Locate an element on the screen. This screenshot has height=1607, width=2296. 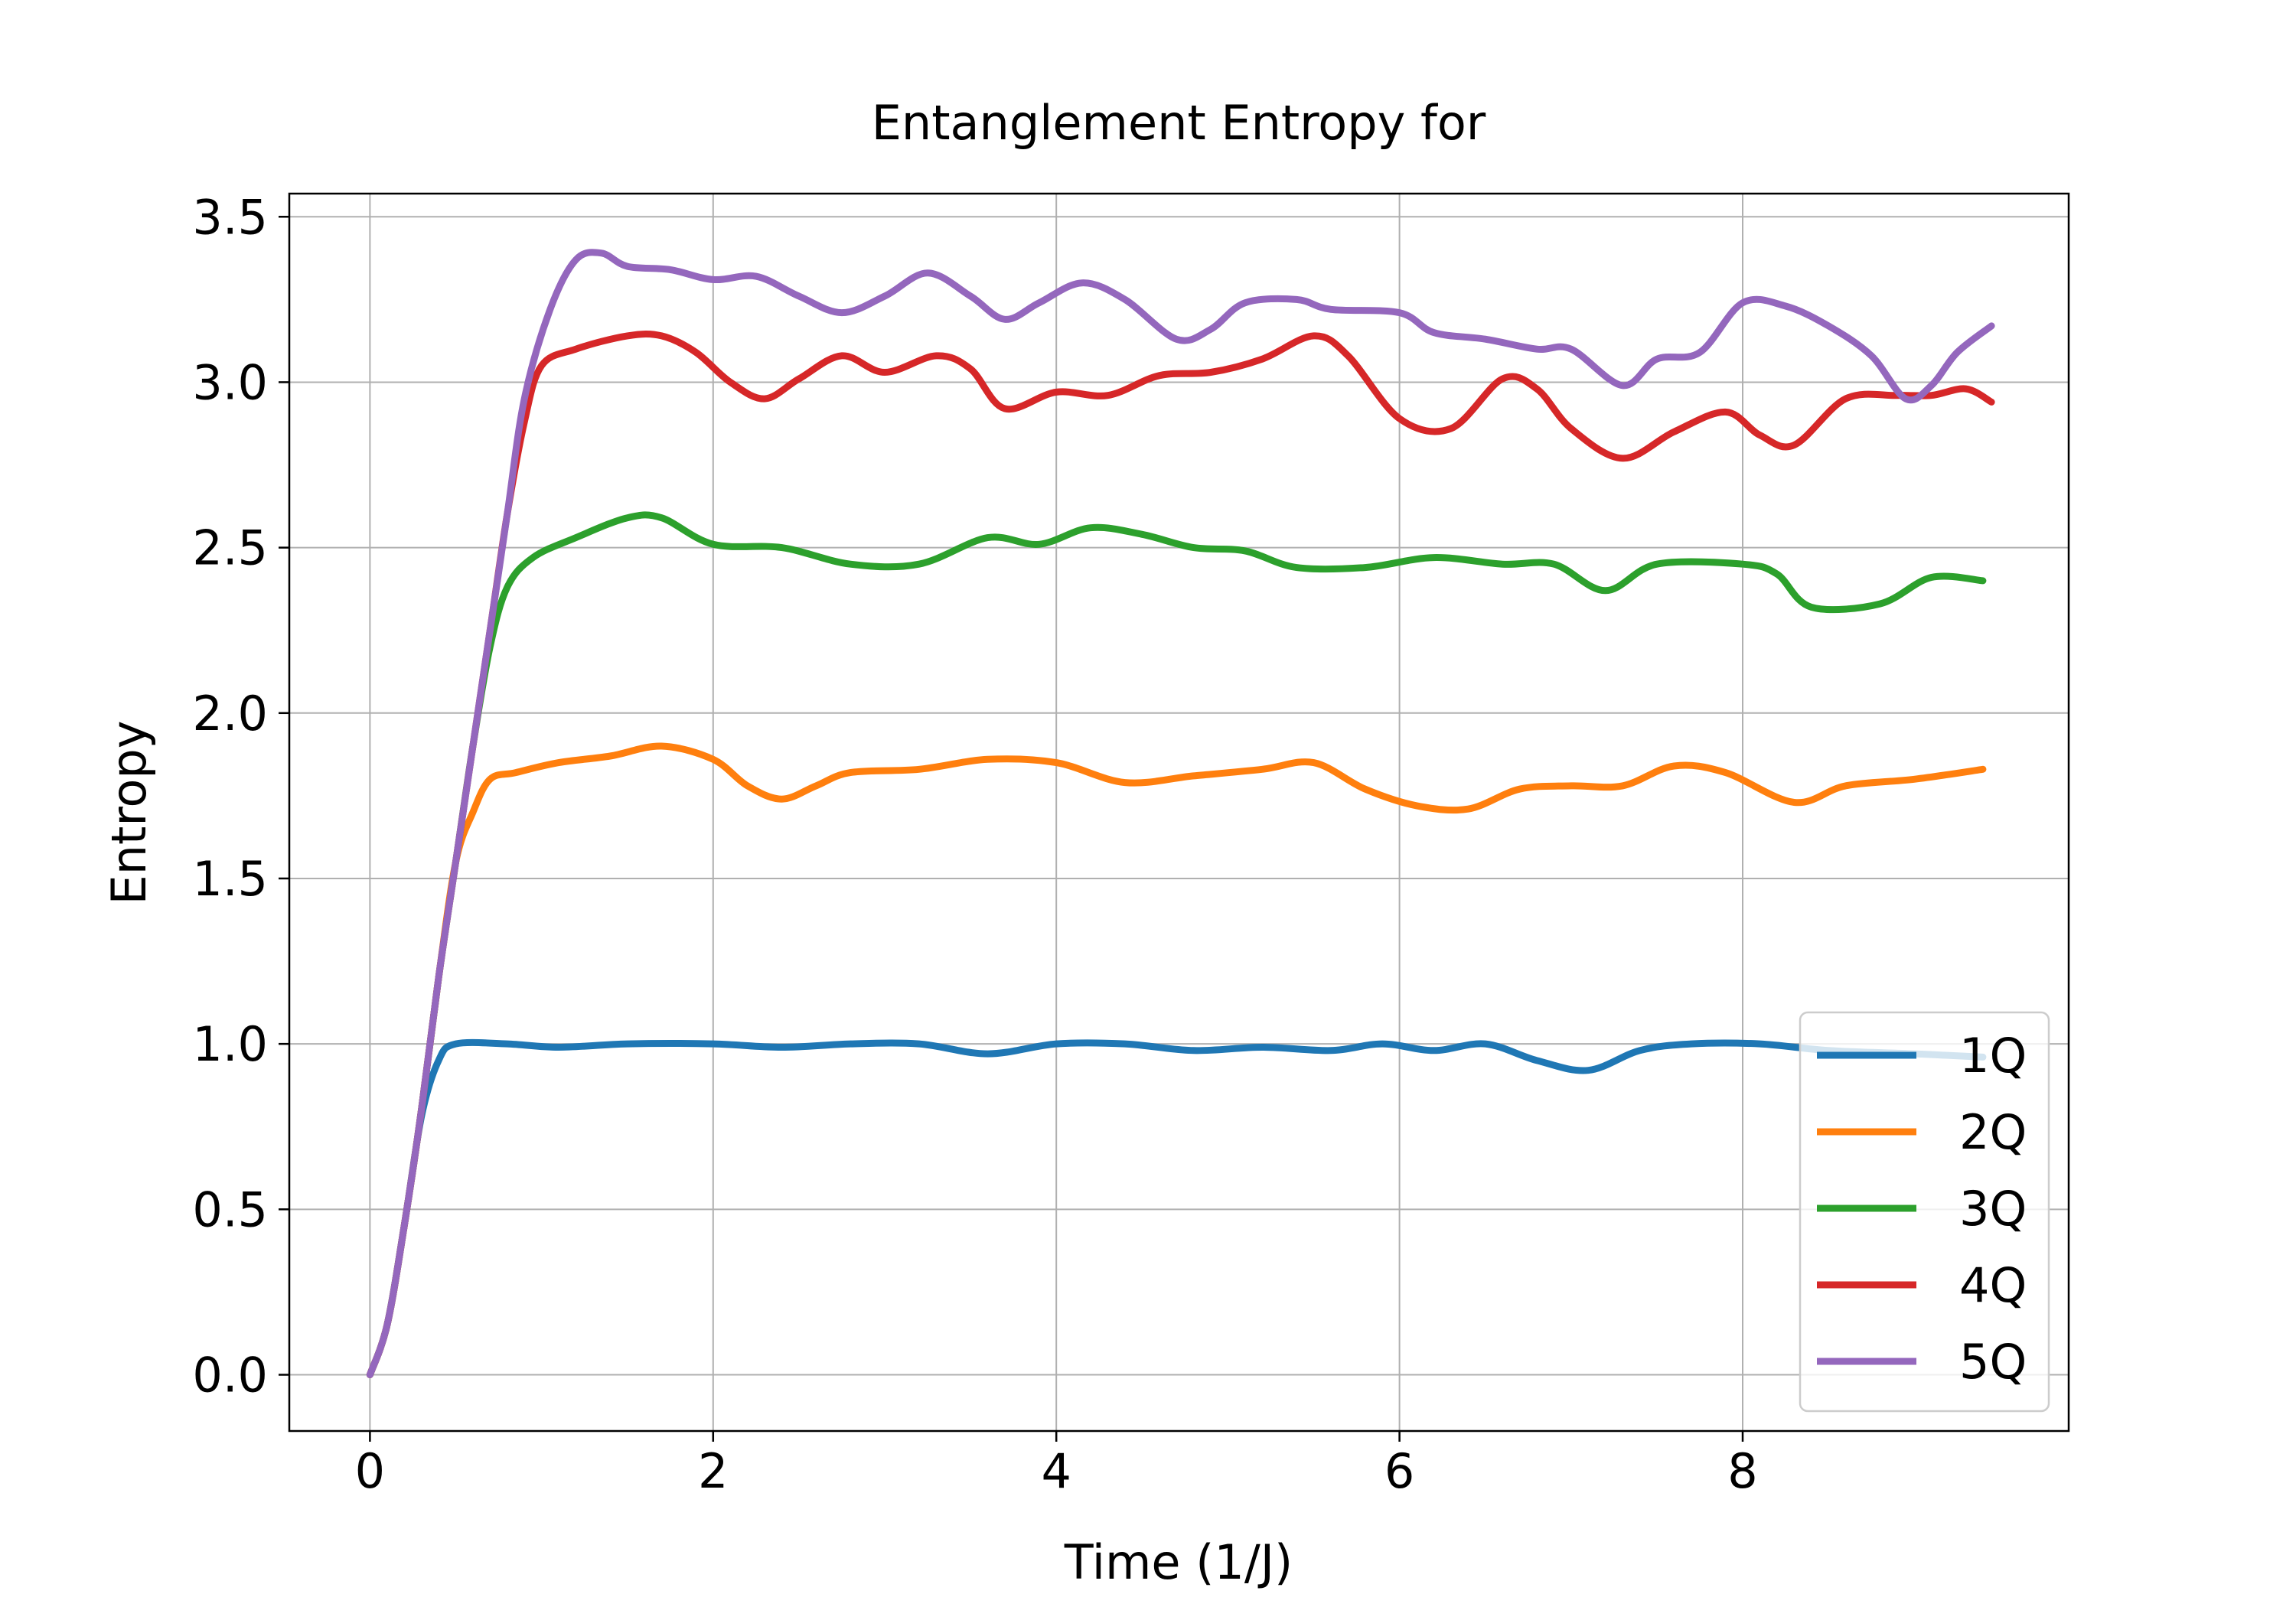
legend-label-4q: 4Q is located at coordinates (1993, 1285).